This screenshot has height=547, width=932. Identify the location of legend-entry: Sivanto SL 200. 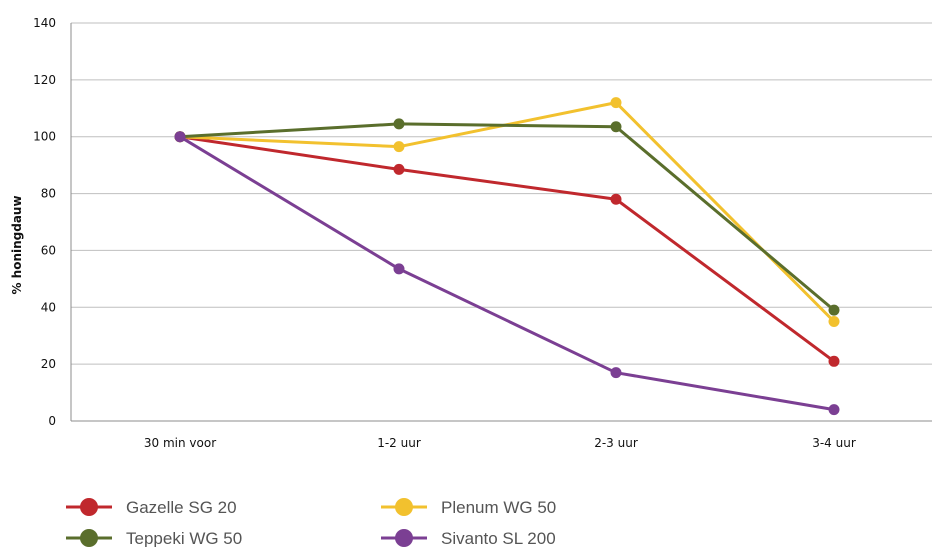
(468, 538).